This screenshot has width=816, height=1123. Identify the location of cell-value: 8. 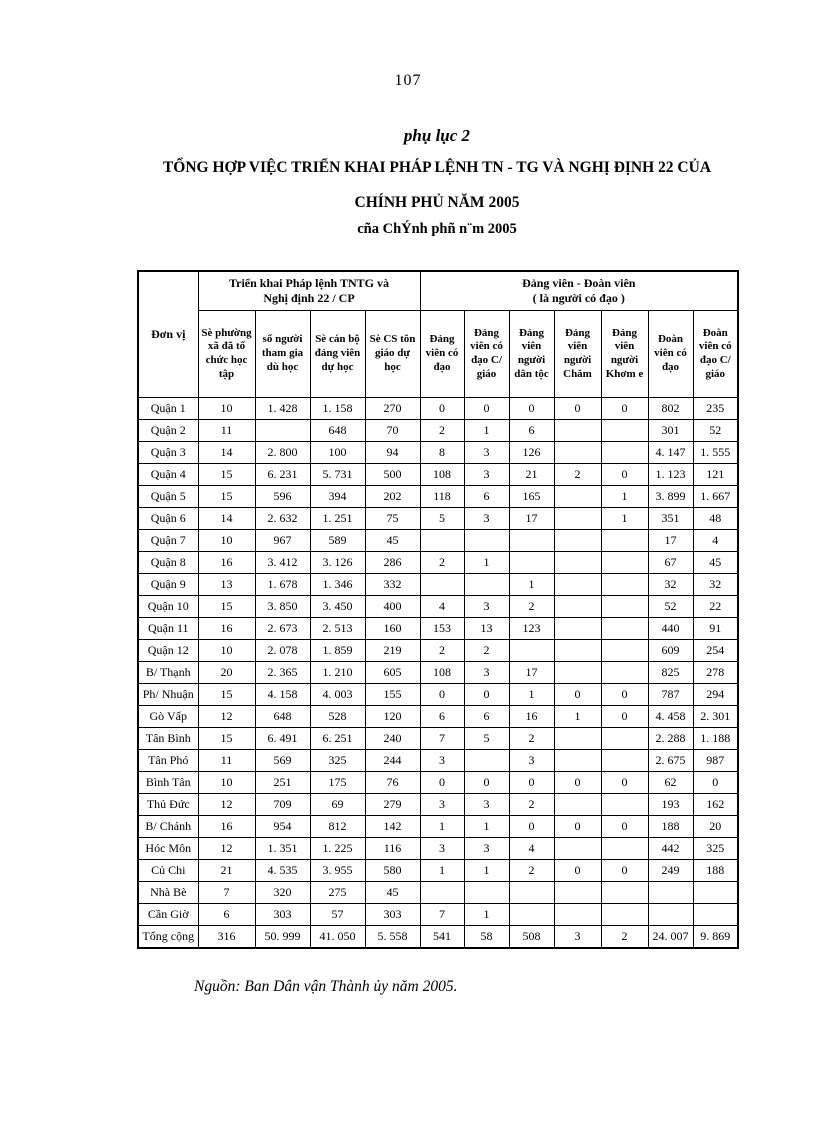
(442, 452).